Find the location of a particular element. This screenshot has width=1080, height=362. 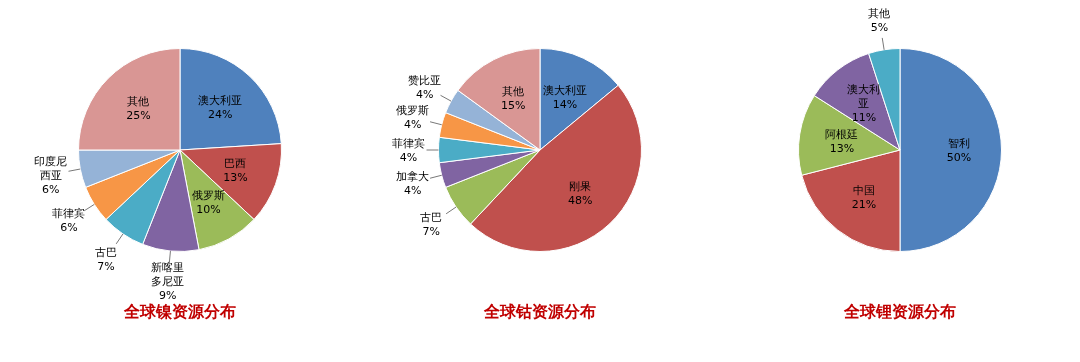

text: 全球镍资源分布 is located at coordinates (180, 312).